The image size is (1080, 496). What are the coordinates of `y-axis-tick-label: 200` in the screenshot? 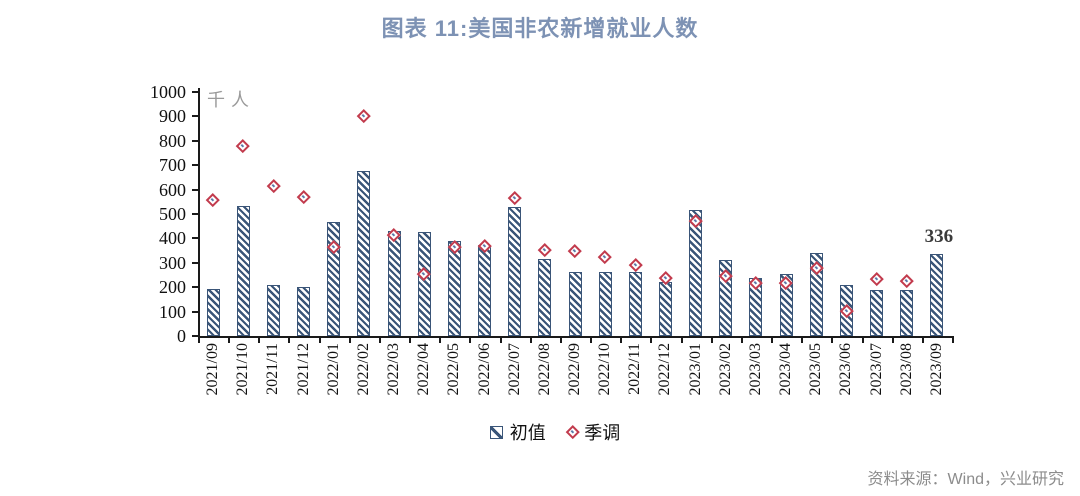 It's located at (172, 287).